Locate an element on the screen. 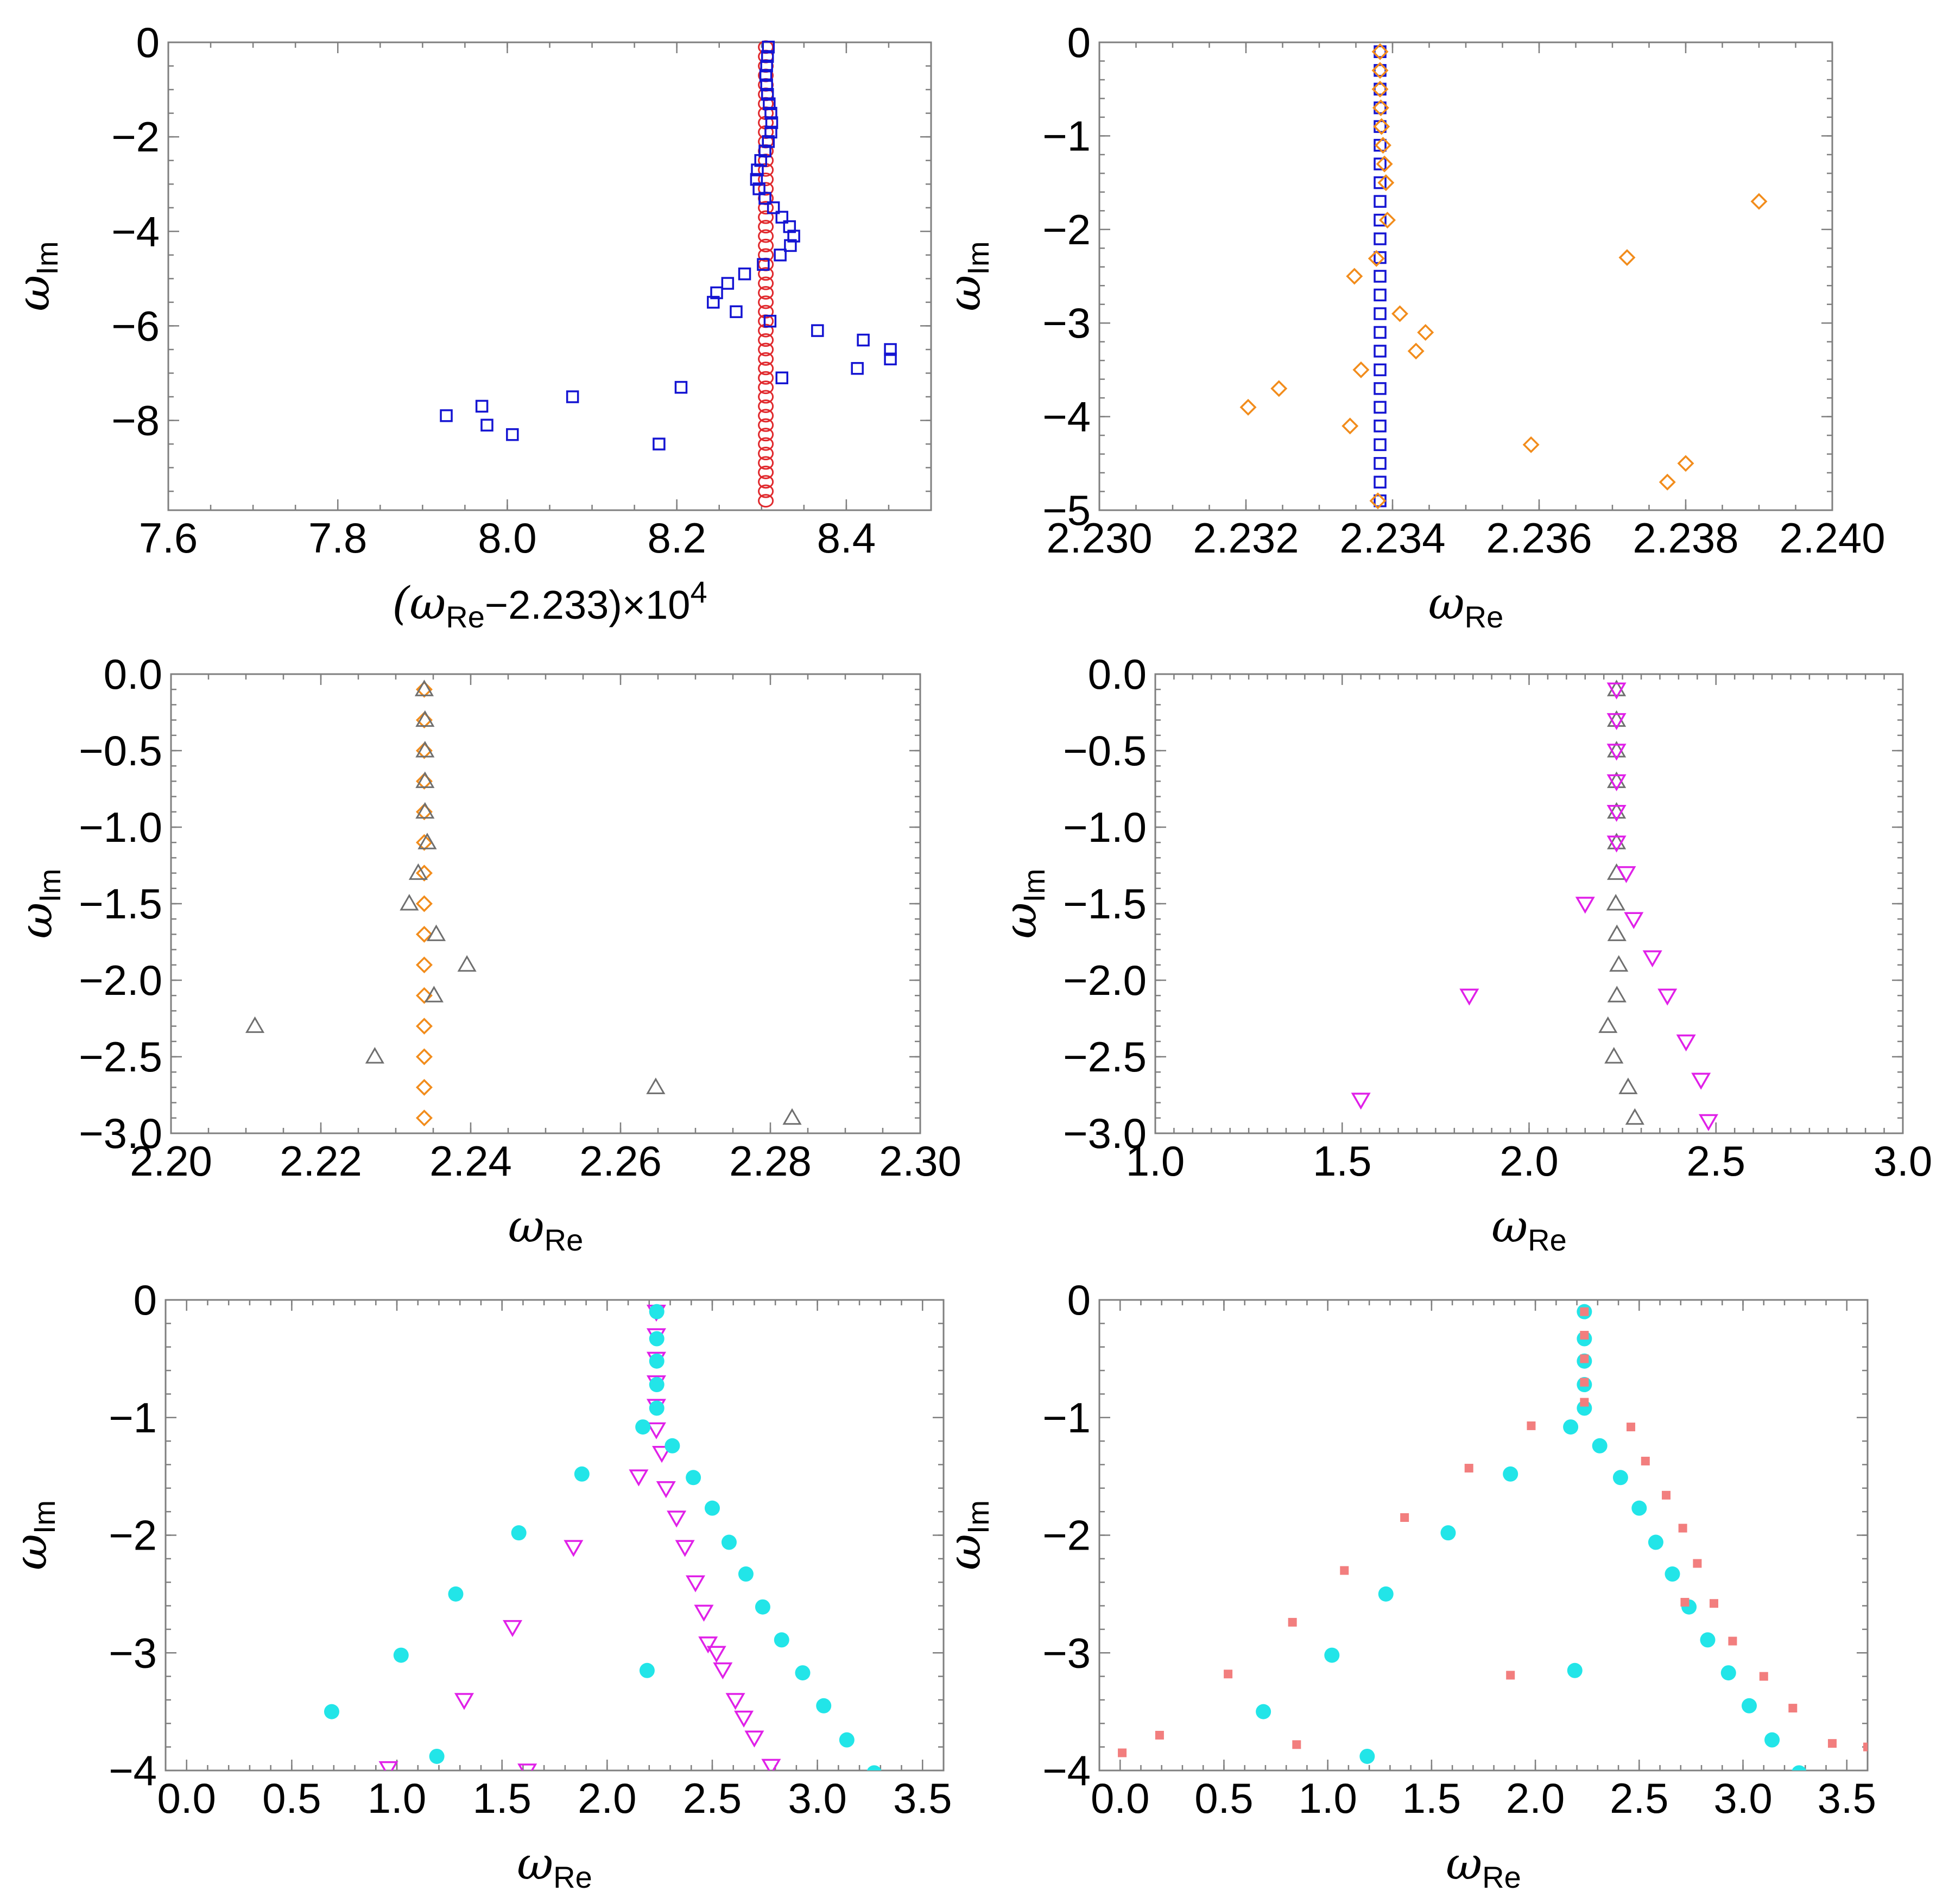 The width and height of the screenshot is (1949, 1904). x-tick-label: 1.5 is located at coordinates (1342, 1161).